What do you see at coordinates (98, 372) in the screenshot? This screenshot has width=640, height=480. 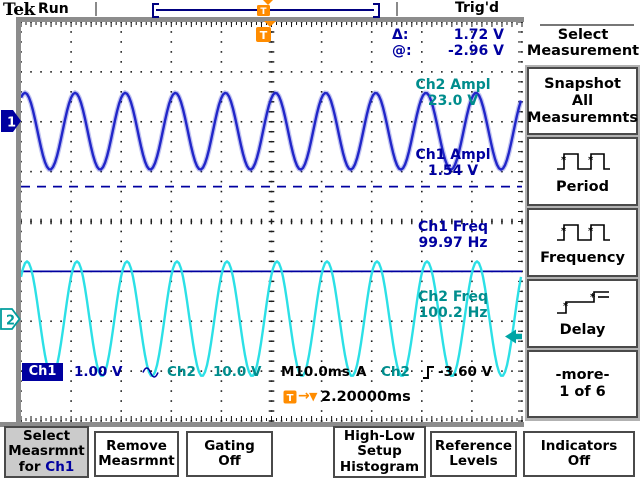 I see `ch1-scale: 1.00 V` at bounding box center [98, 372].